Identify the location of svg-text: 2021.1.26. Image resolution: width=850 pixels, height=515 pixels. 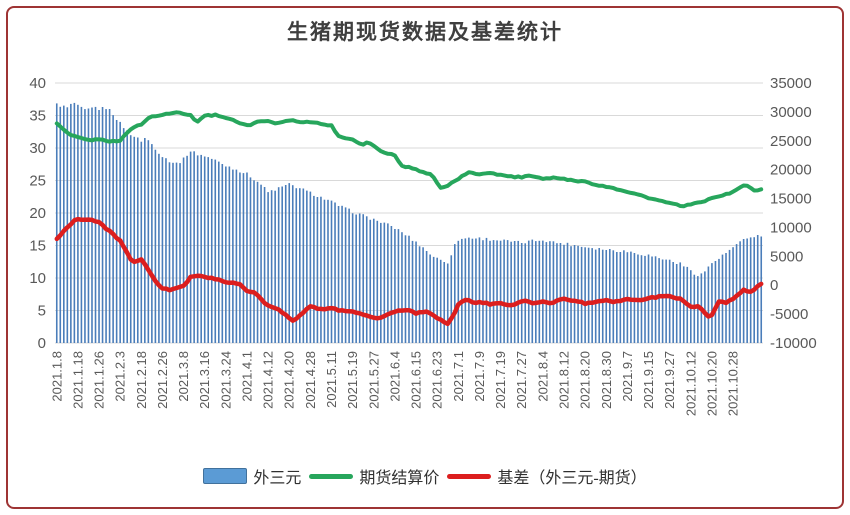
(99, 380).